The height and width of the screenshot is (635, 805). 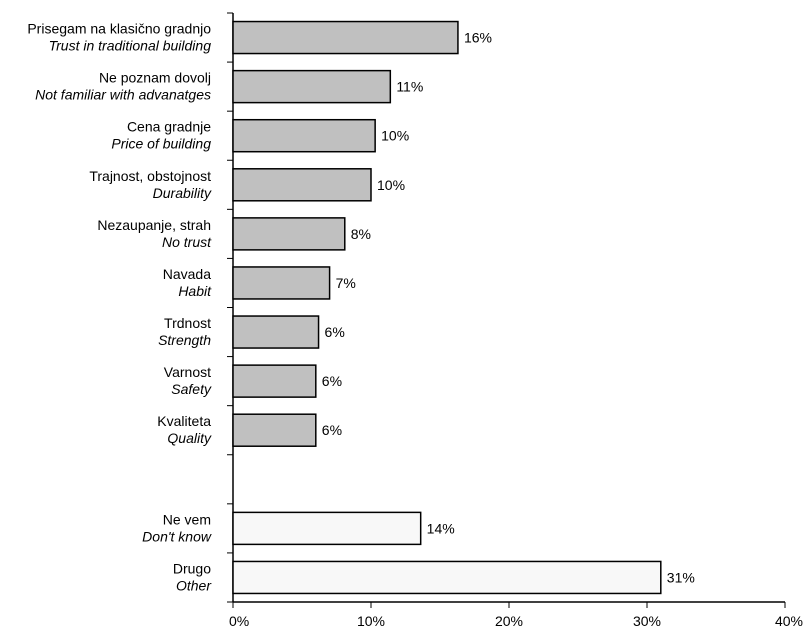 I want to click on category-label: Drugo, so click(x=192, y=568).